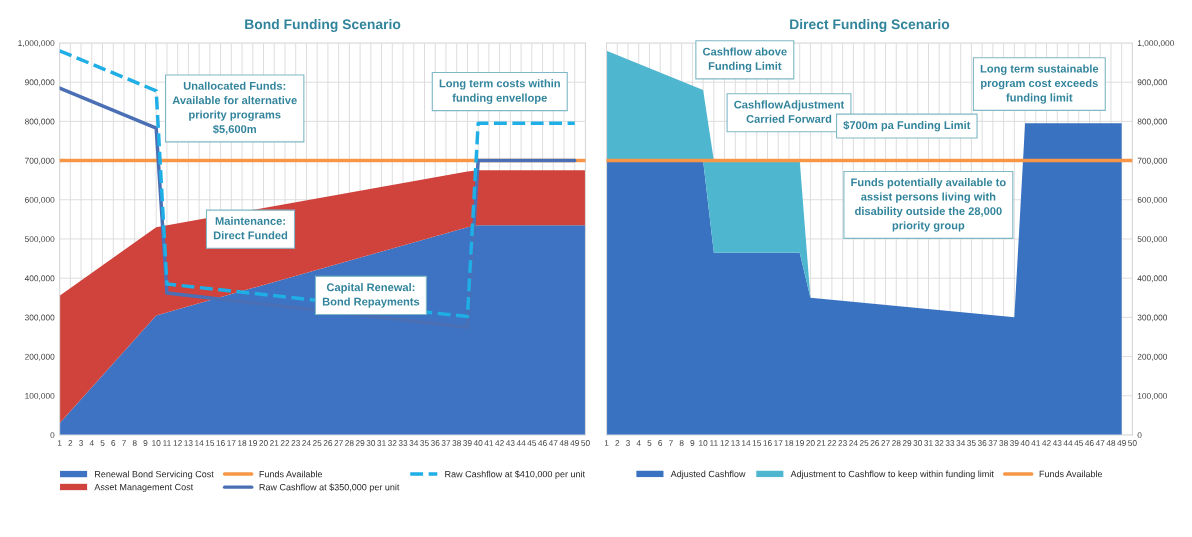  Describe the element at coordinates (1152, 83) in the screenshot. I see `y2-tick-label: 900,000` at that location.